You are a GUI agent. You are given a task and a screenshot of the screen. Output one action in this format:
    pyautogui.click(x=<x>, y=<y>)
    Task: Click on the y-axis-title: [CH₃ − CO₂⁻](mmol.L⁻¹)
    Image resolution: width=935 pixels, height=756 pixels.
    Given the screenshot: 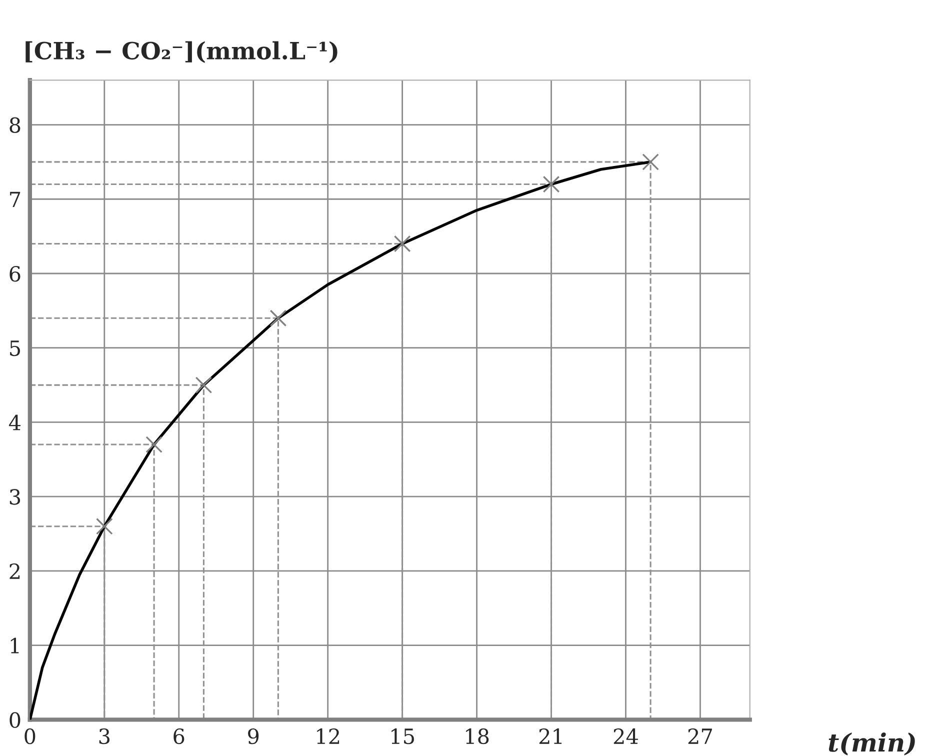 What is the action you would take?
    pyautogui.click(x=182, y=52)
    